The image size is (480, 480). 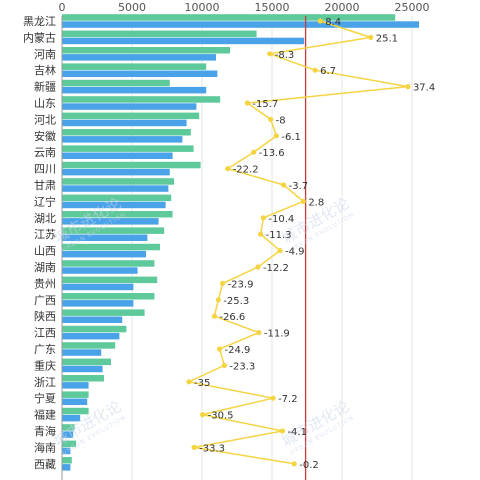 What do you see at coordinates (45, 103) in the screenshot?
I see `category-label: 山东` at bounding box center [45, 103].